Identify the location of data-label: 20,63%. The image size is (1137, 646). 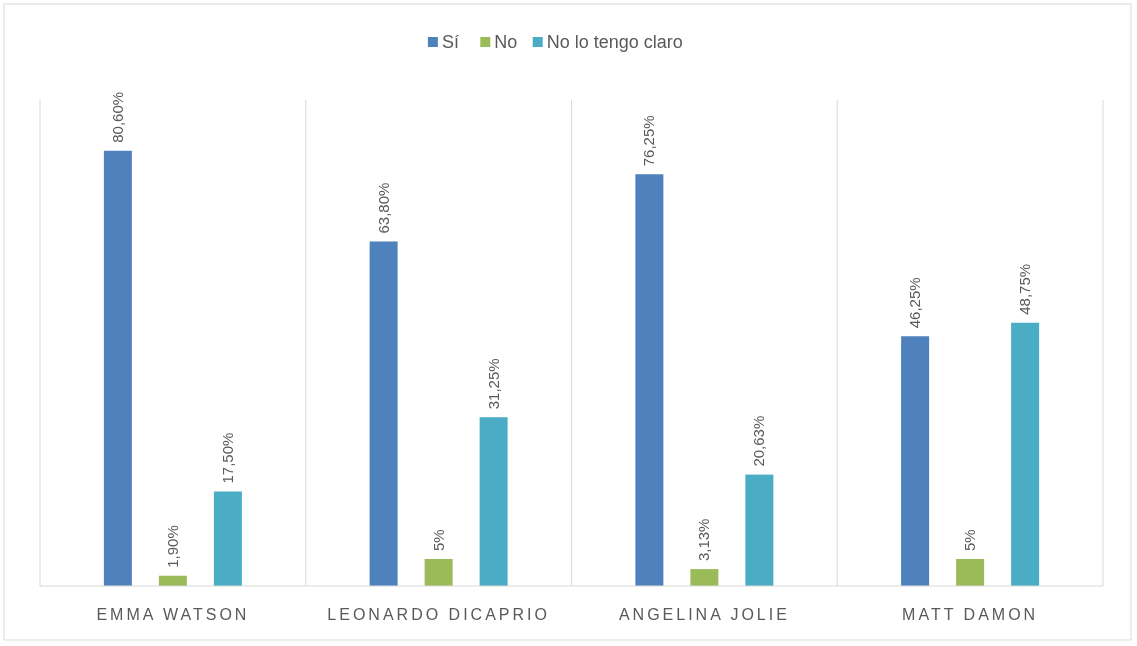
(759, 441).